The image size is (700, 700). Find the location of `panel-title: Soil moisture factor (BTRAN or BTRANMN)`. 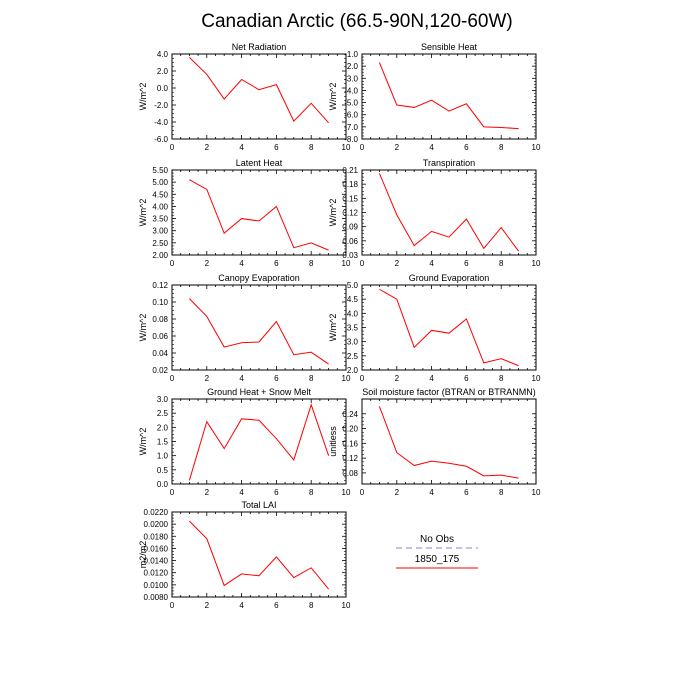

panel-title: Soil moisture factor (BTRAN or BTRANMN) is located at coordinates (449, 392).